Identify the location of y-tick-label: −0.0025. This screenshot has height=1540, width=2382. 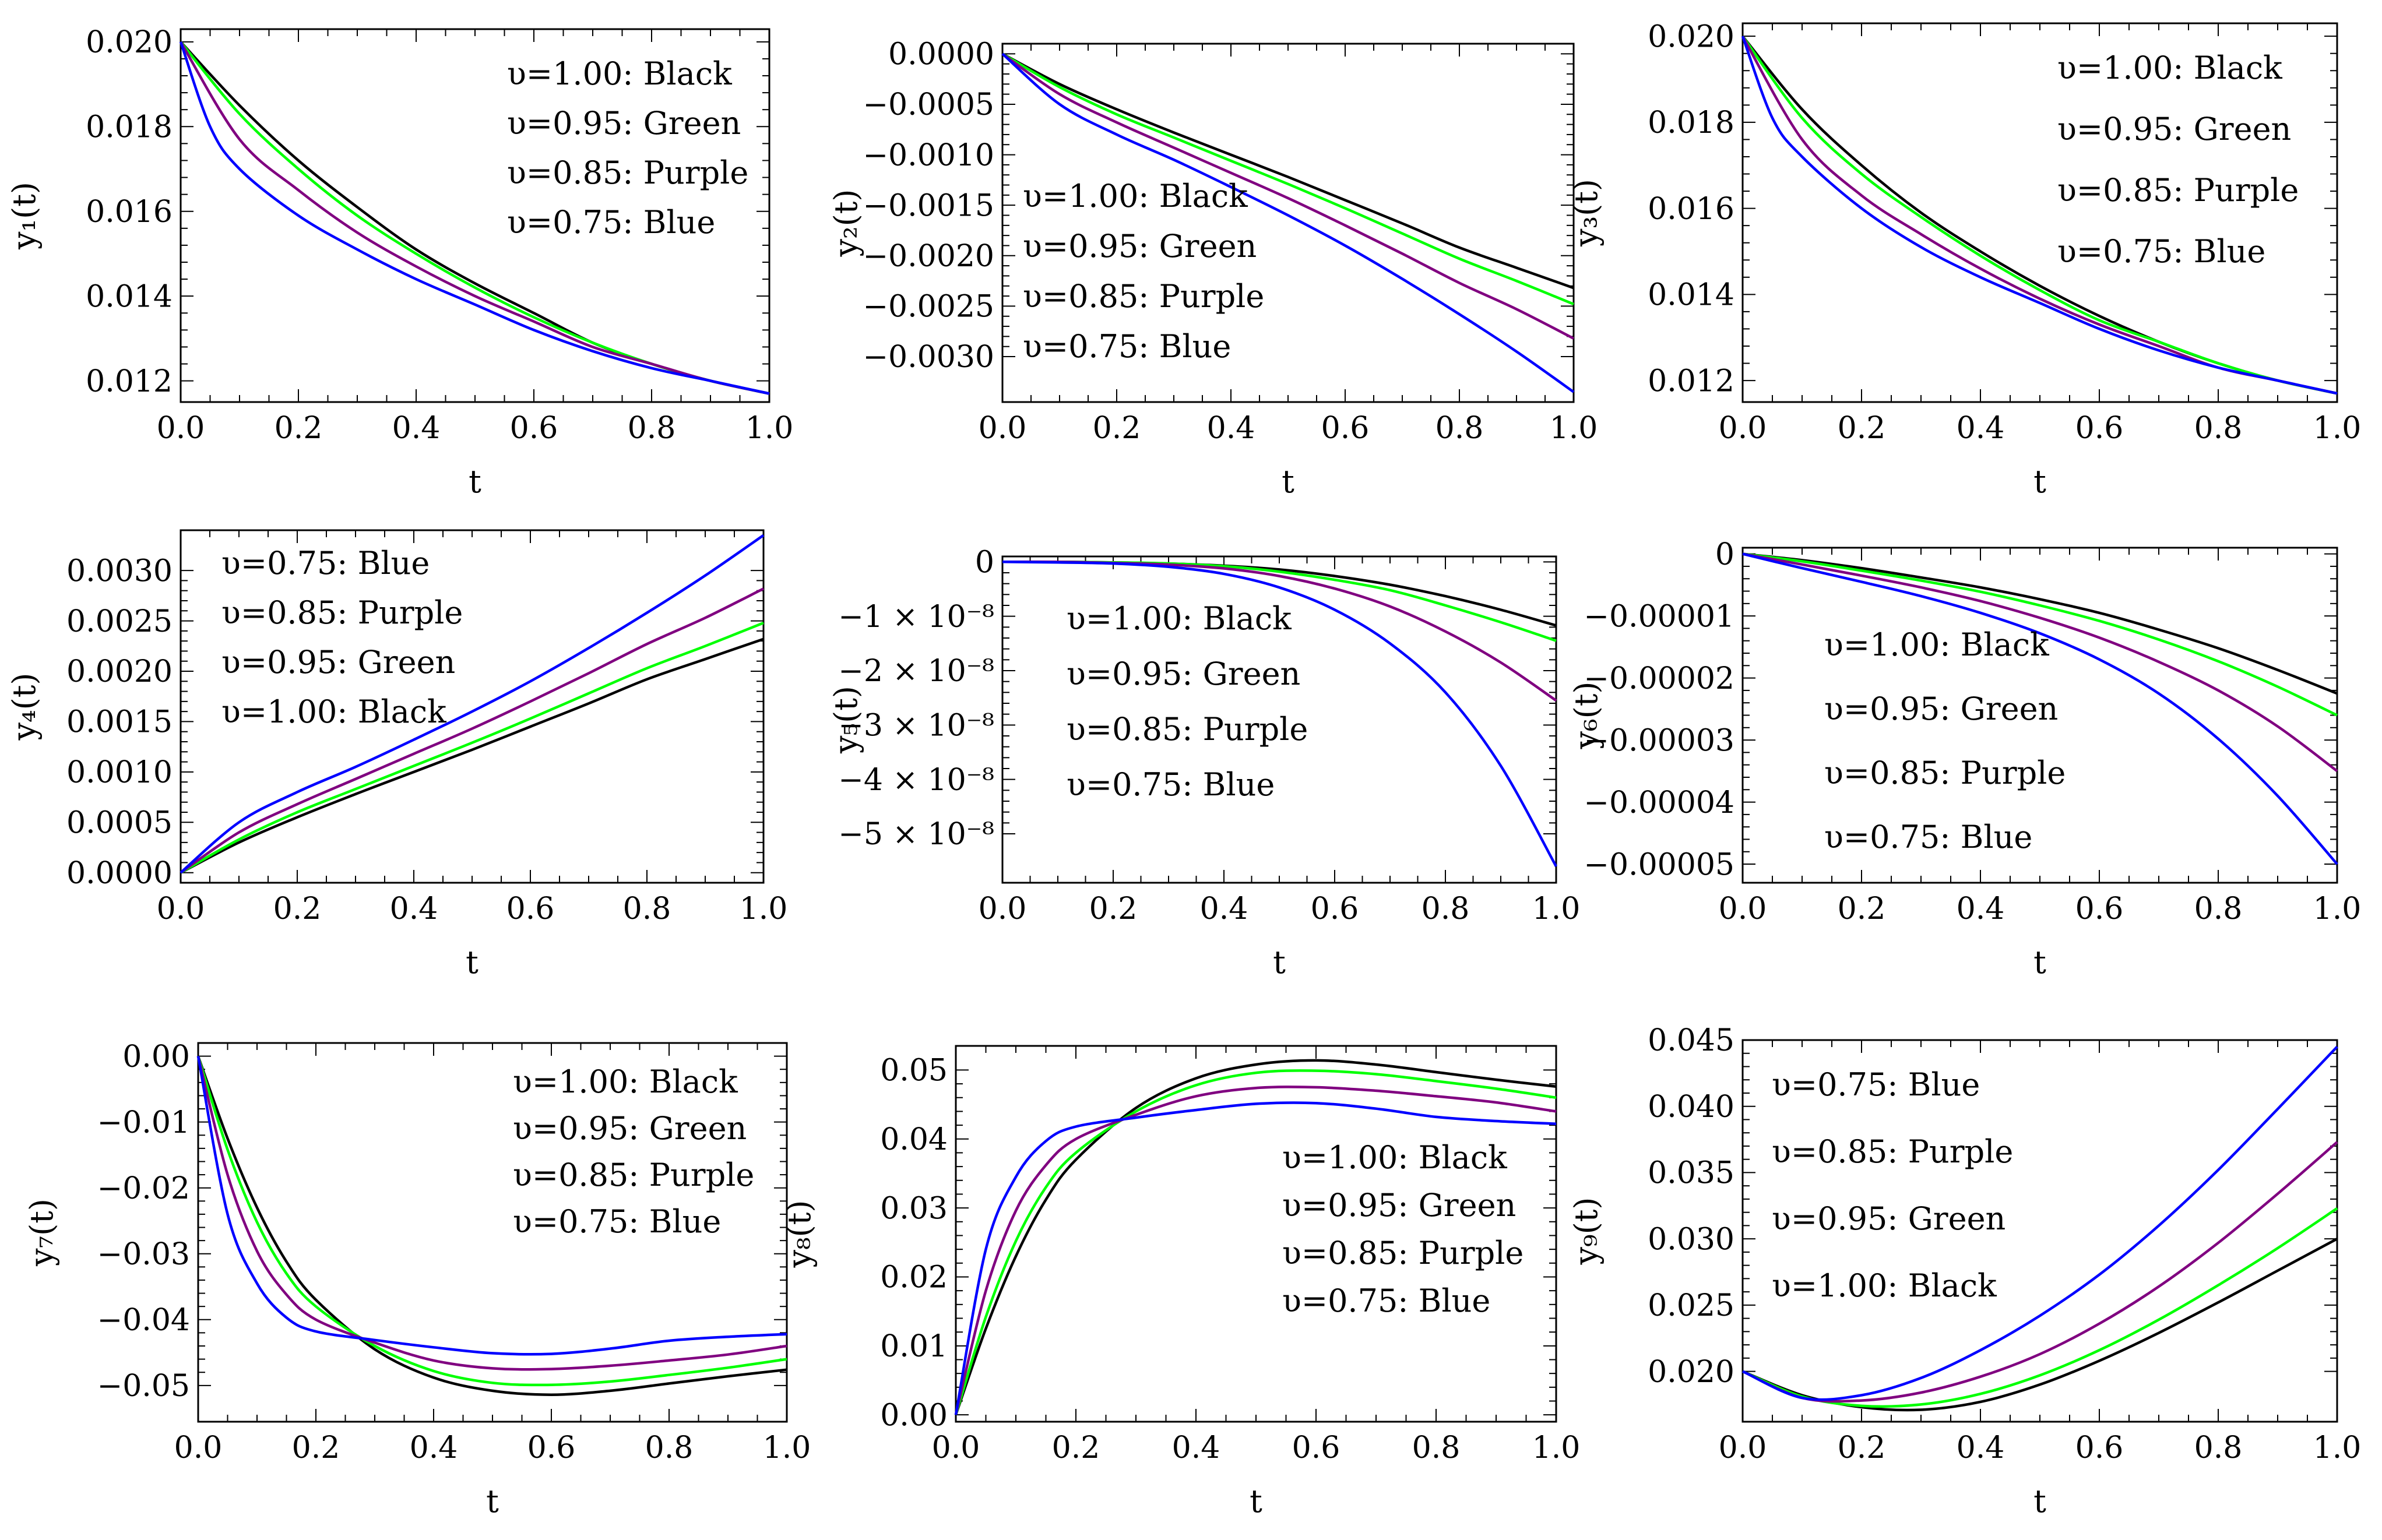
(928, 308).